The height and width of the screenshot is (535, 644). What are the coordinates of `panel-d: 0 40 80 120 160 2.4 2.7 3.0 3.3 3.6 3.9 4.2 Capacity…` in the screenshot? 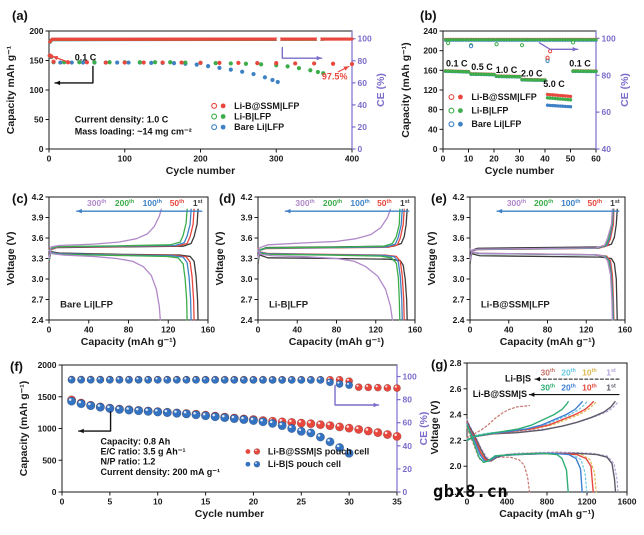 It's located at (318, 270).